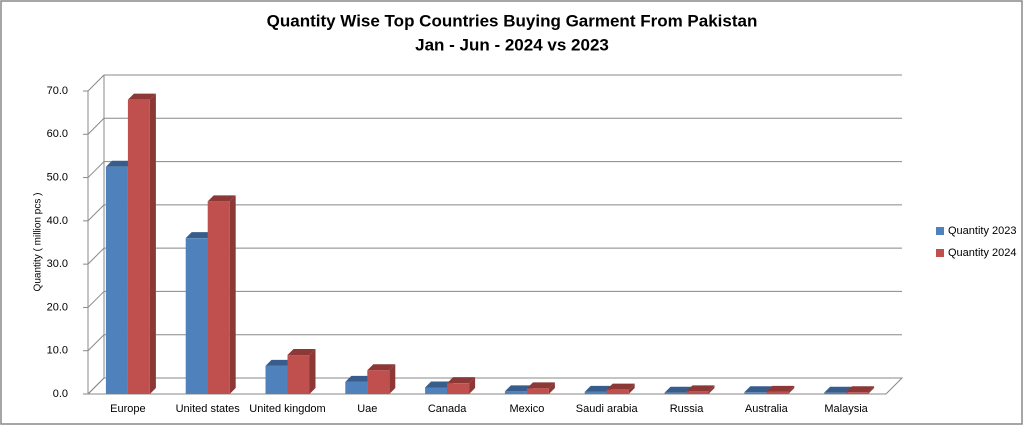 This screenshot has height=426, width=1024. I want to click on x-tick-label: Mexico, so click(526, 409).